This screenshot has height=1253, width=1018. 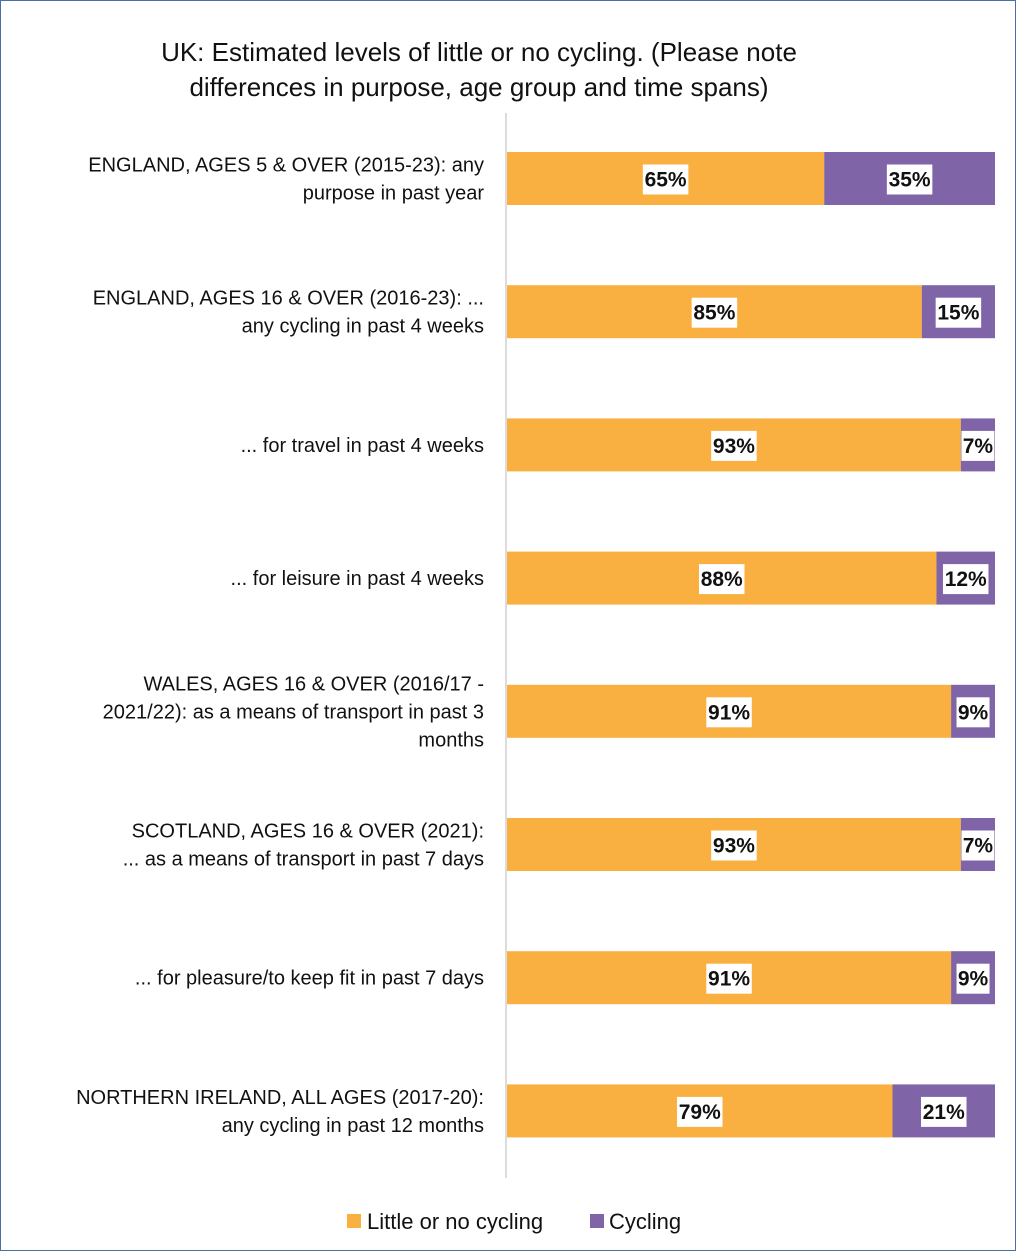 I want to click on legend-label-cycling: Cycling, so click(x=645, y=1221).